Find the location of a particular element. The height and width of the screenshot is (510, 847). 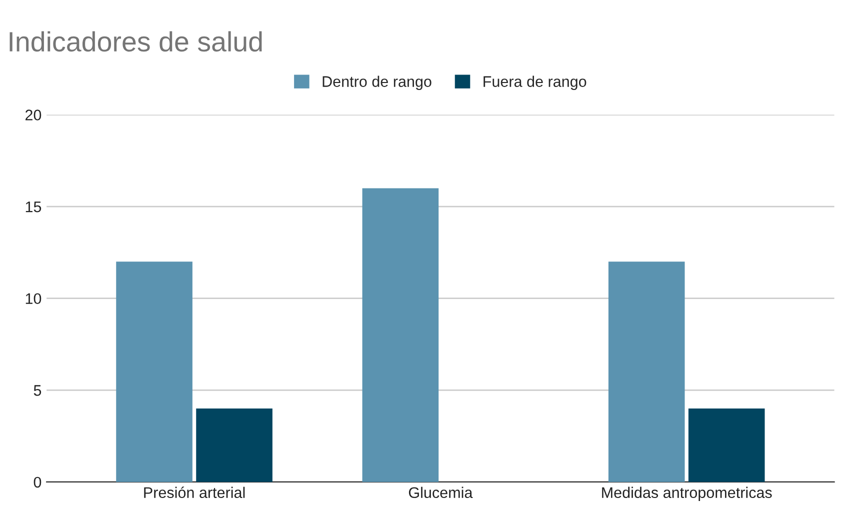

legend-label: Fuera de rango is located at coordinates (535, 83).